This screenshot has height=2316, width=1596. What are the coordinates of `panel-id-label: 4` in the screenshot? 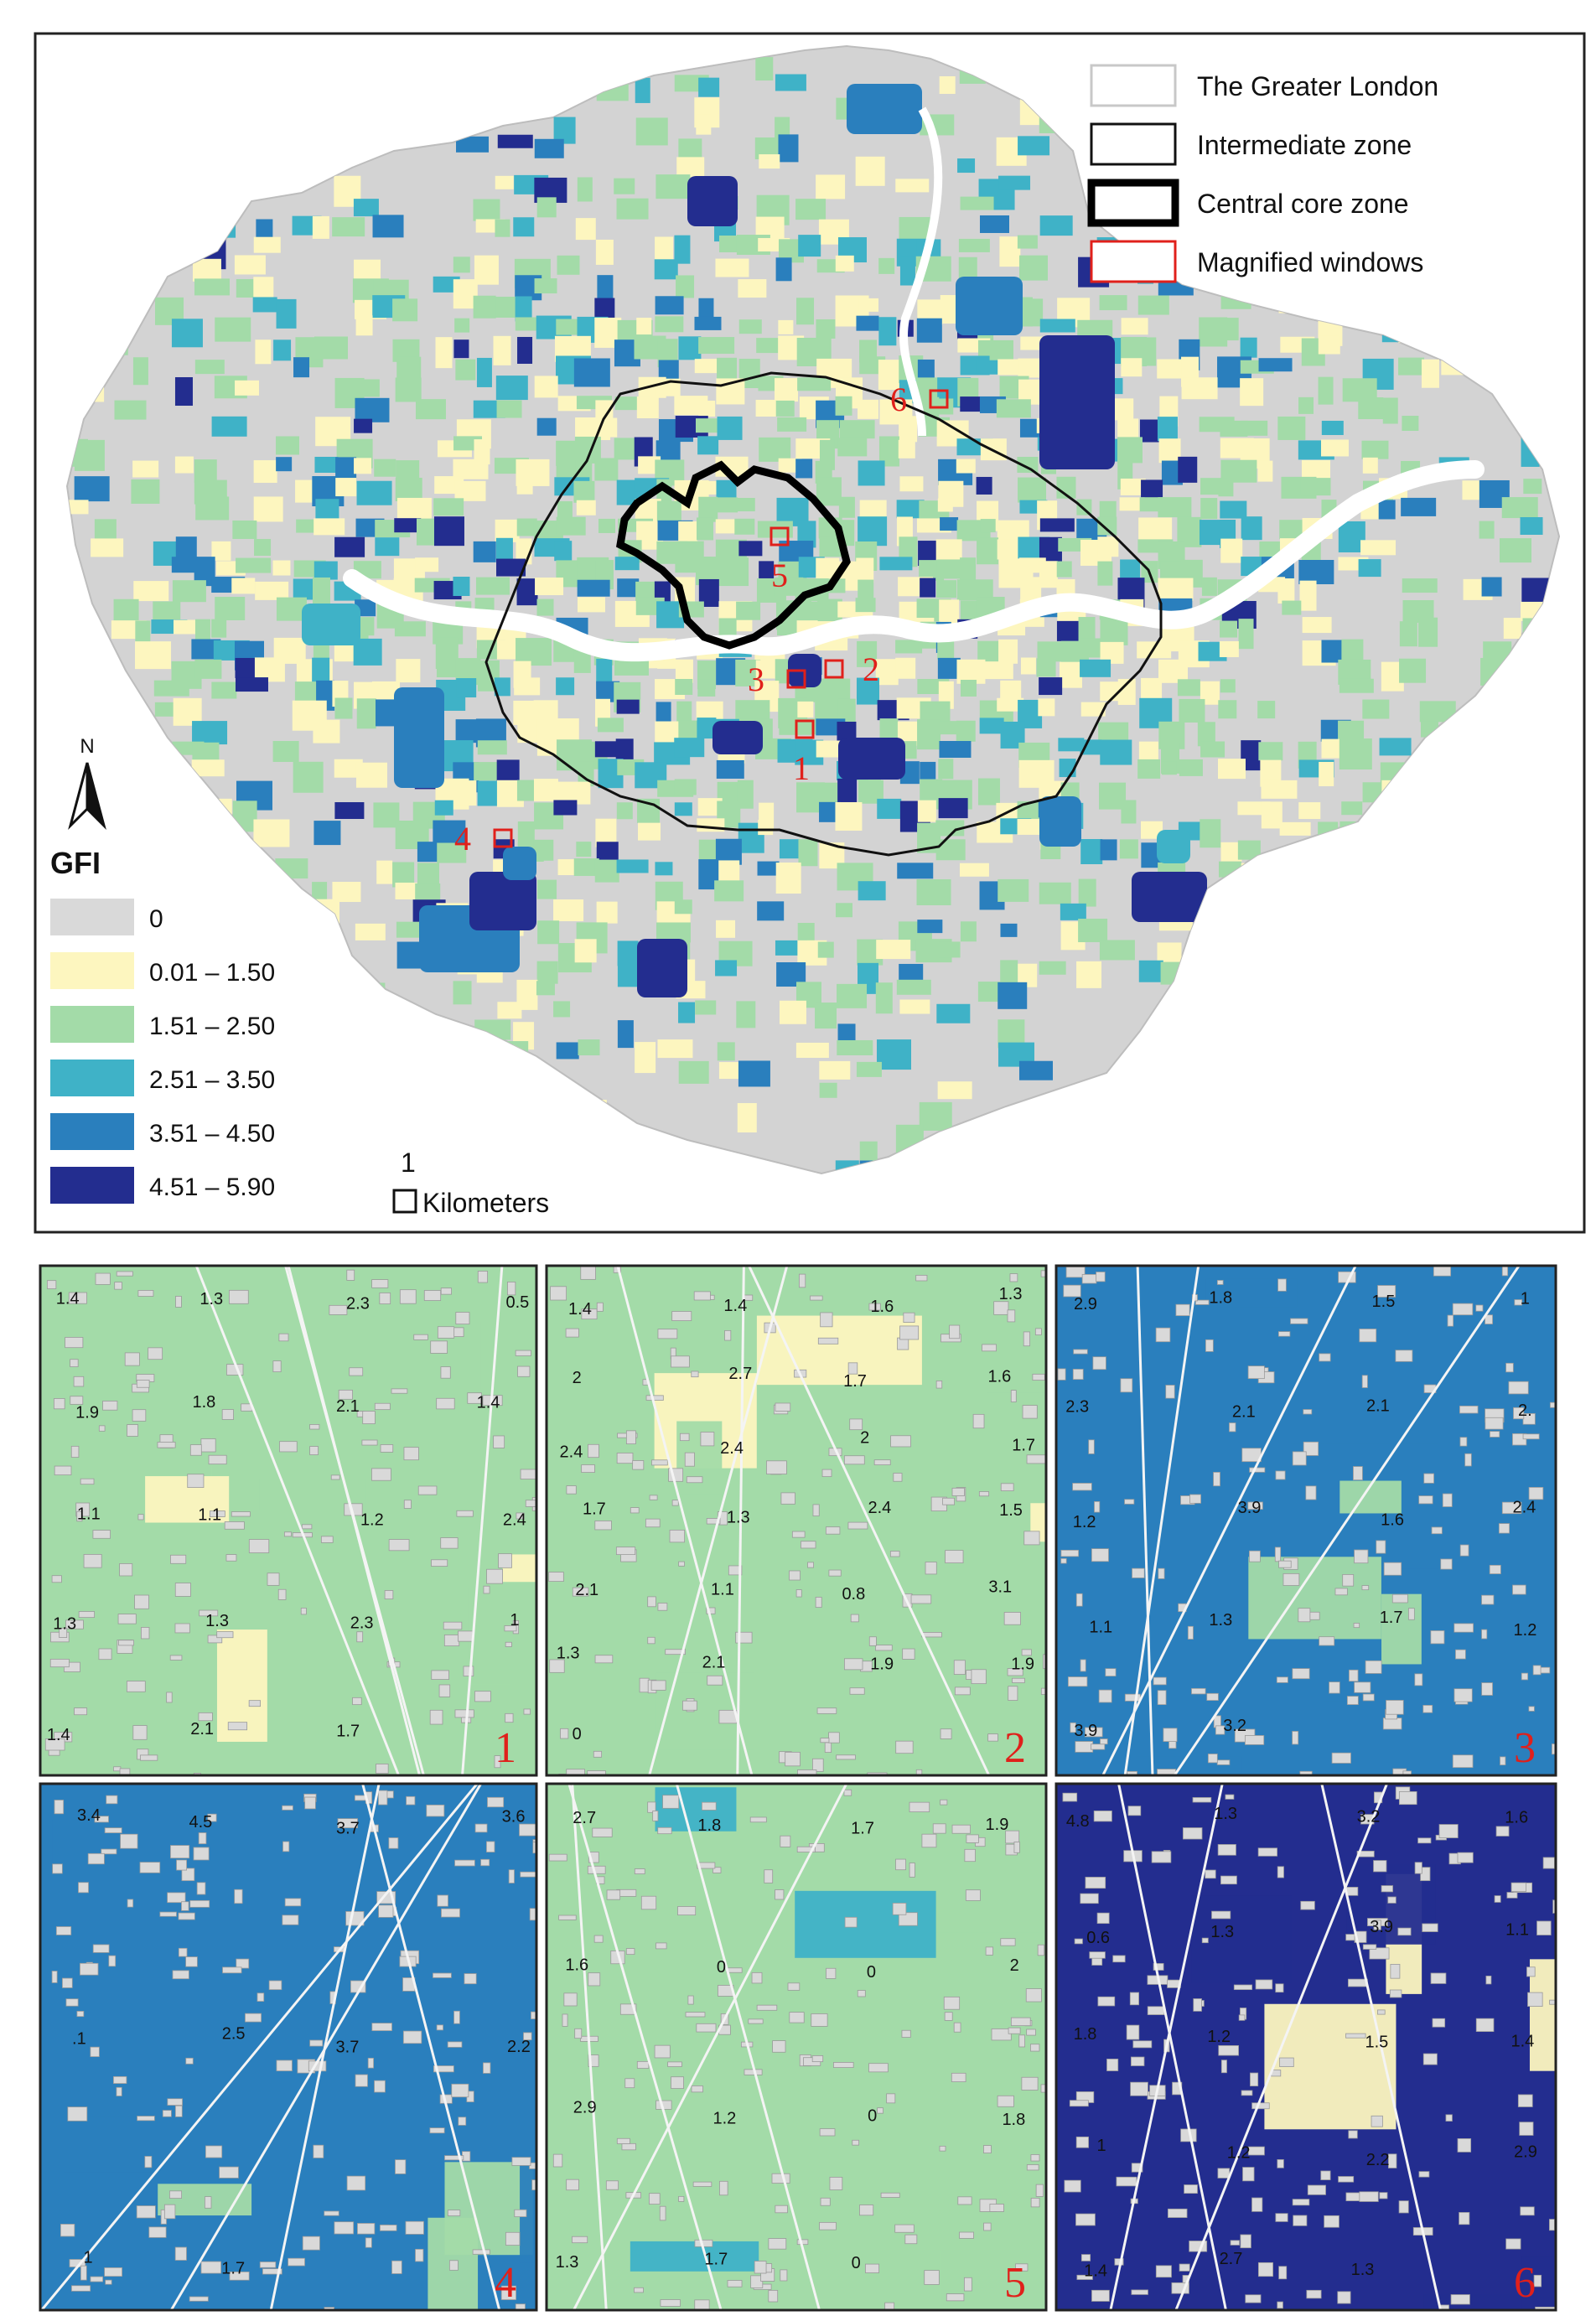 It's located at (505, 2283).